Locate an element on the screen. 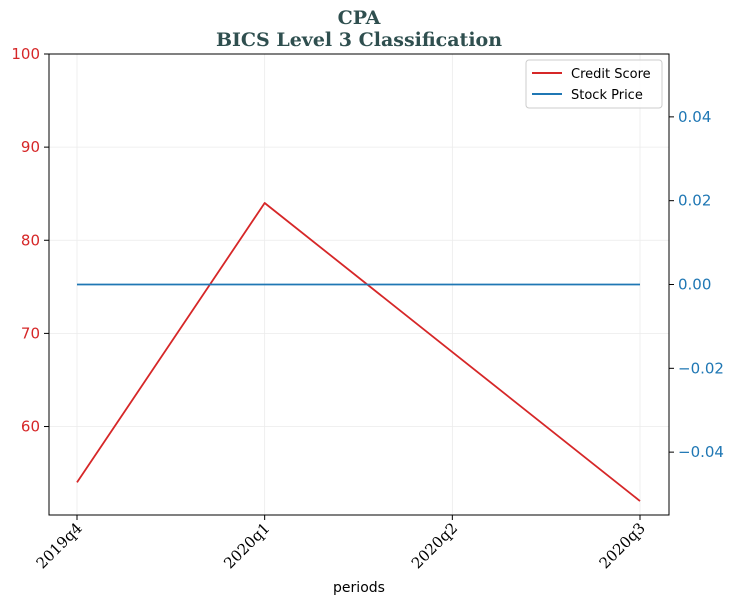 Image resolution: width=734 pixels, height=604 pixels. left-tick-label: 100 is located at coordinates (25, 54).